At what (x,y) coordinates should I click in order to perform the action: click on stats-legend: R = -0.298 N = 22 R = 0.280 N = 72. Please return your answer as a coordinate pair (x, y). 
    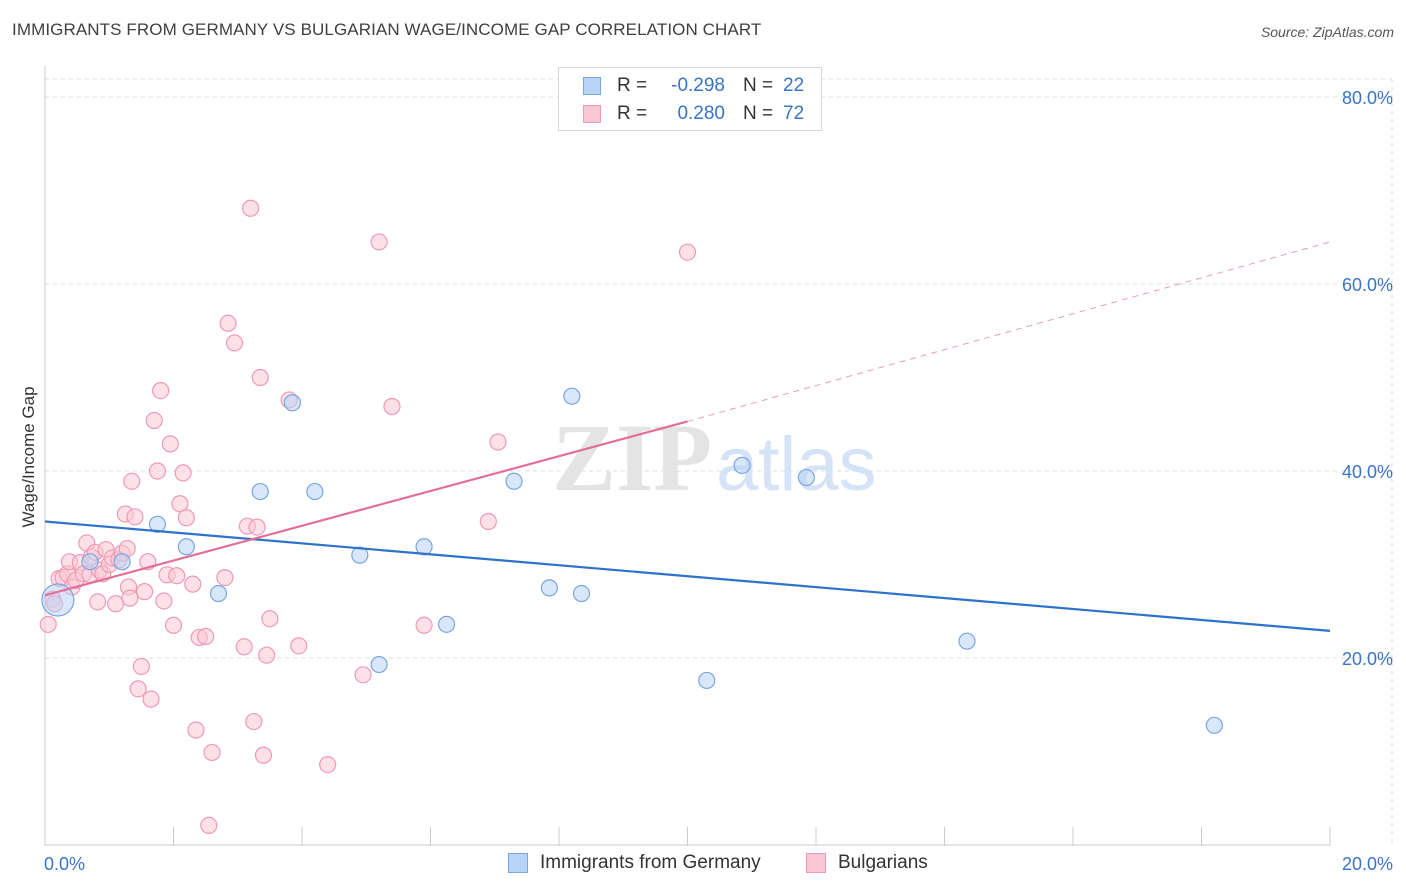
    Looking at the image, I should click on (690, 99).